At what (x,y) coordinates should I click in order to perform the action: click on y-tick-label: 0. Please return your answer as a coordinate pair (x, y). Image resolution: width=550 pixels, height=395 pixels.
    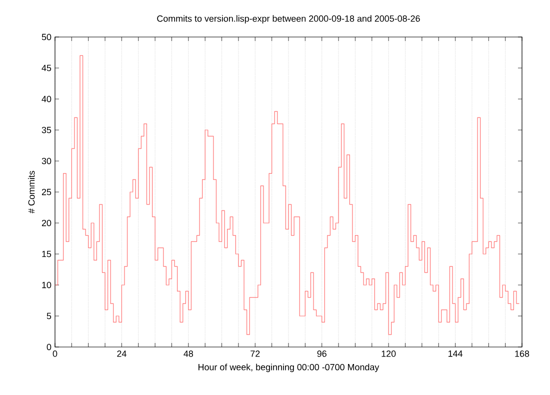
    Looking at the image, I should click on (49, 347).